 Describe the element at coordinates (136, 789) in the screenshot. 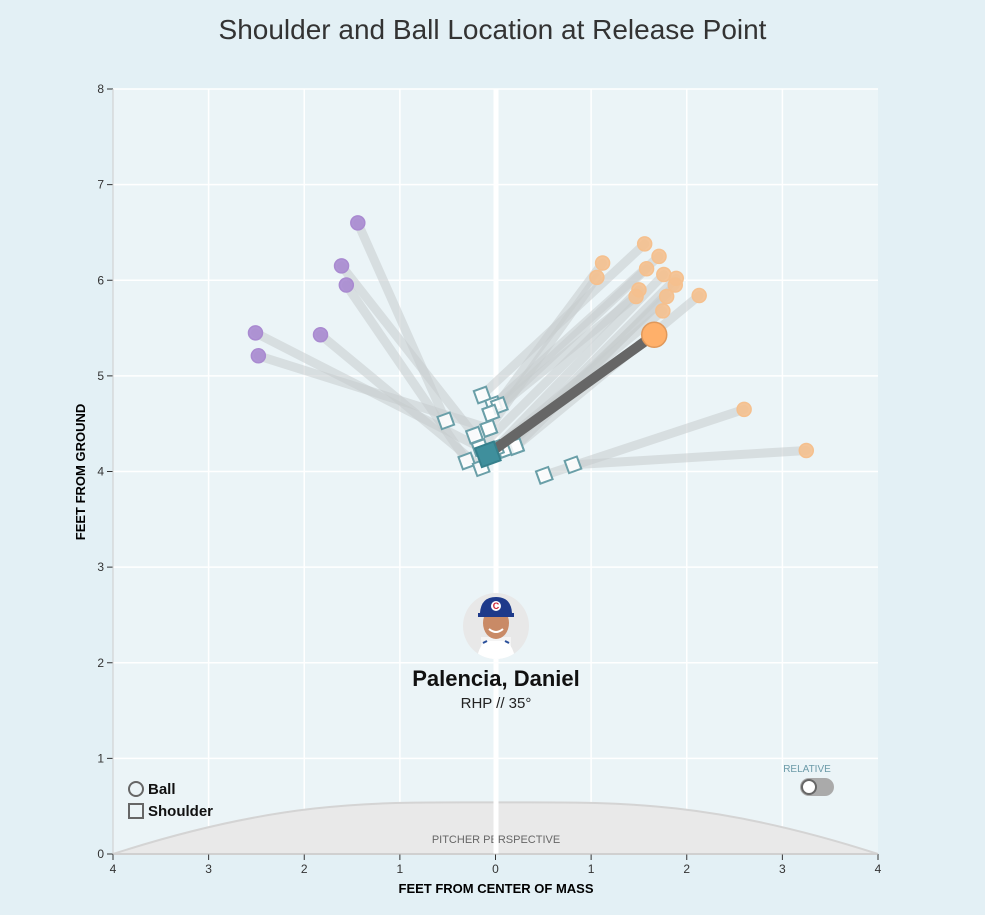

I see `circle-icon` at that location.